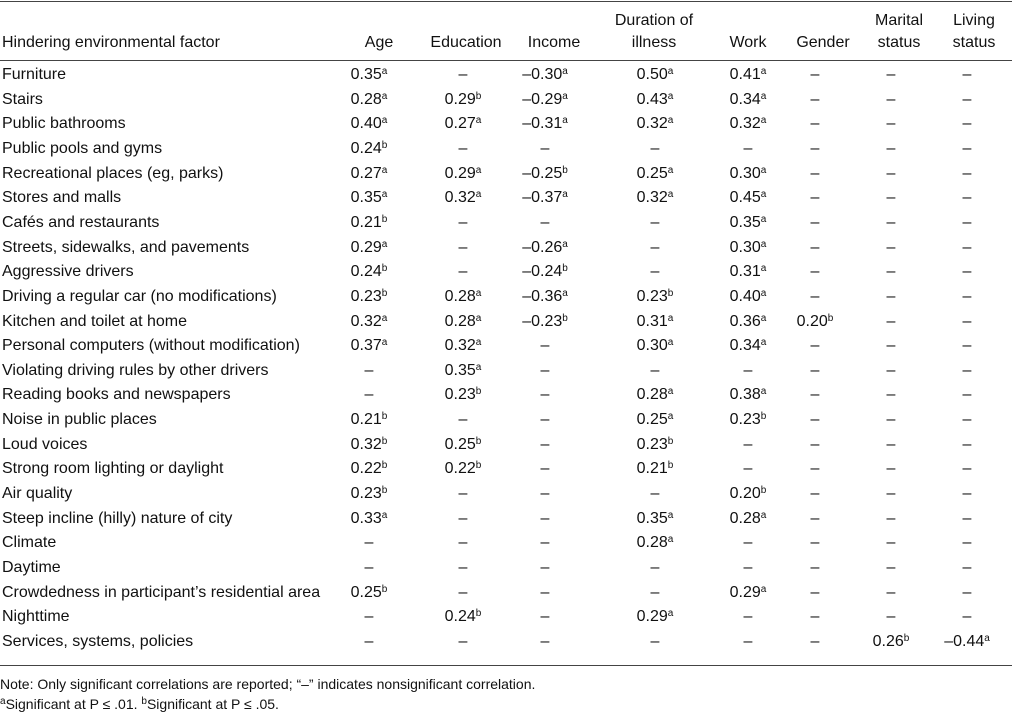 The image size is (1012, 715). What do you see at coordinates (652, 124) in the screenshot?
I see `cell-value: 0.32` at bounding box center [652, 124].